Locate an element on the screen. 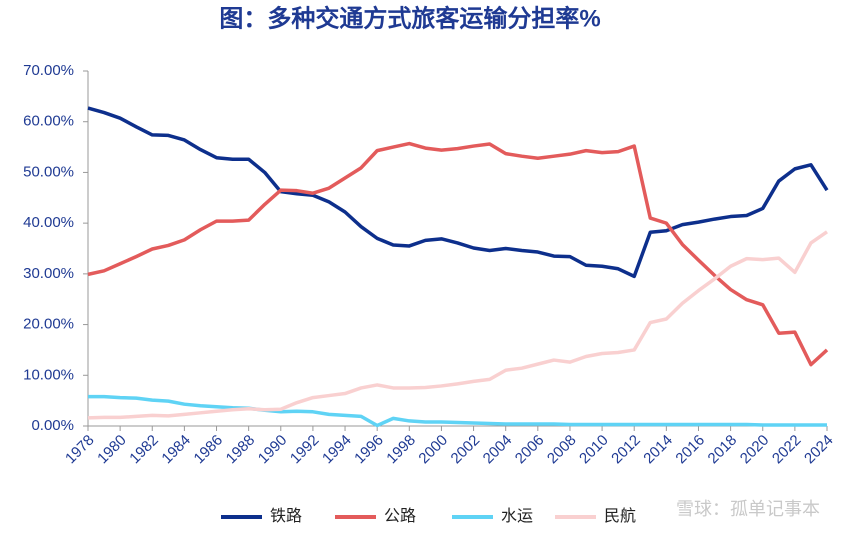 Image resolution: width=842 pixels, height=535 pixels. x-tick-label: 2004 is located at coordinates (498, 450).